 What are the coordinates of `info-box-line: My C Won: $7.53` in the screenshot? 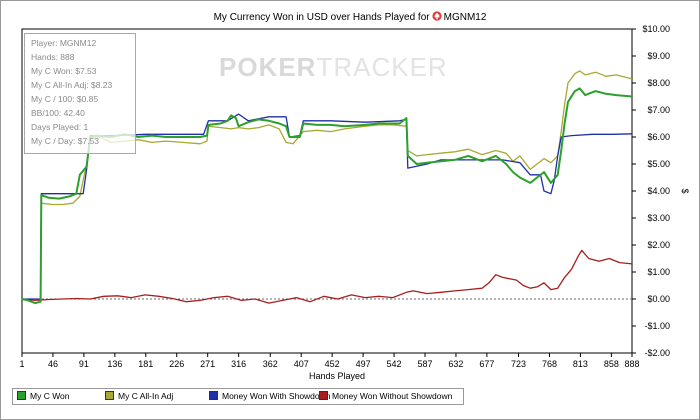 It's located at (64, 71).